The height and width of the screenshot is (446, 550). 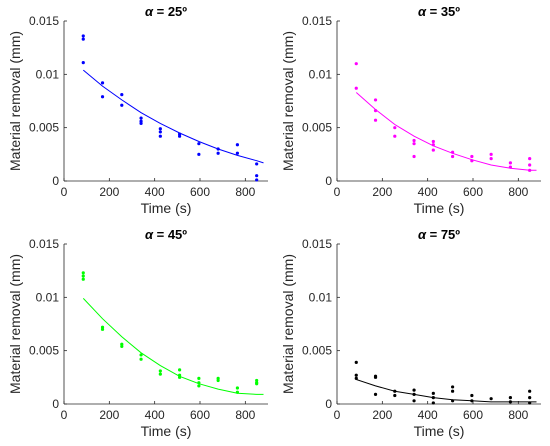 What do you see at coordinates (443, 11) in the screenshot?
I see `title-text: = 35º` at bounding box center [443, 11].